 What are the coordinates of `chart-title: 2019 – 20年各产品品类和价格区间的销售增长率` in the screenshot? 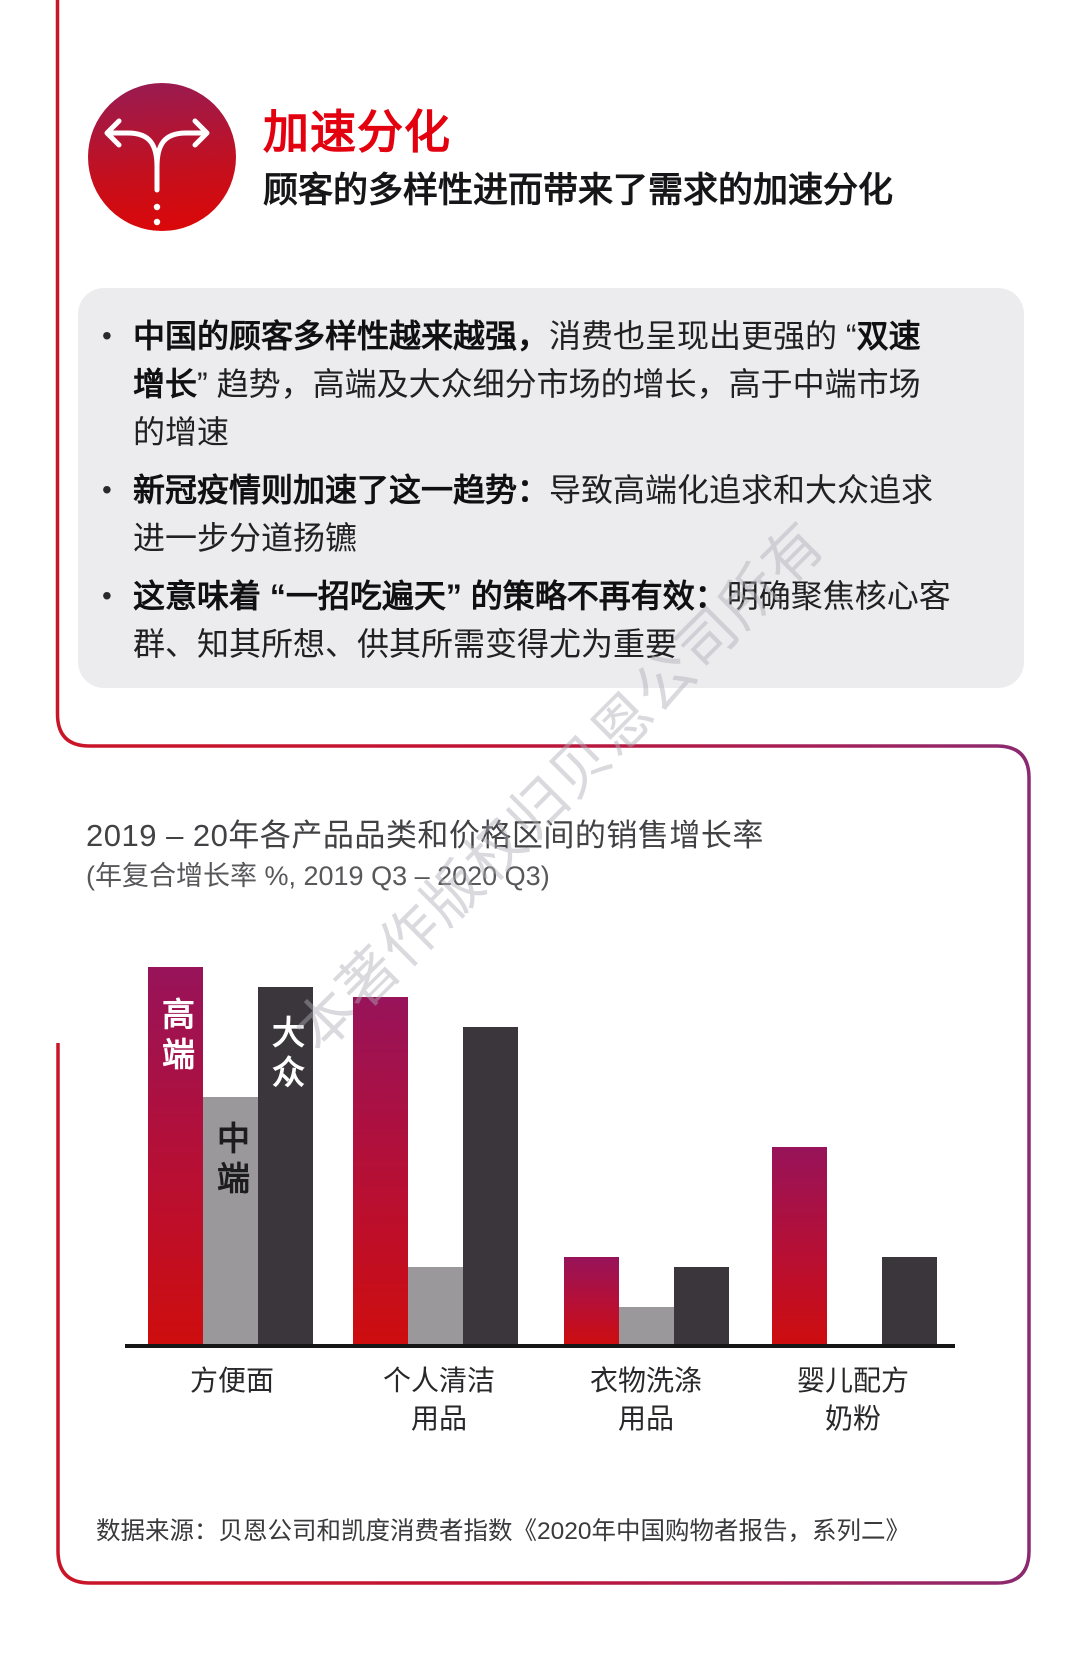 It's located at (425, 835).